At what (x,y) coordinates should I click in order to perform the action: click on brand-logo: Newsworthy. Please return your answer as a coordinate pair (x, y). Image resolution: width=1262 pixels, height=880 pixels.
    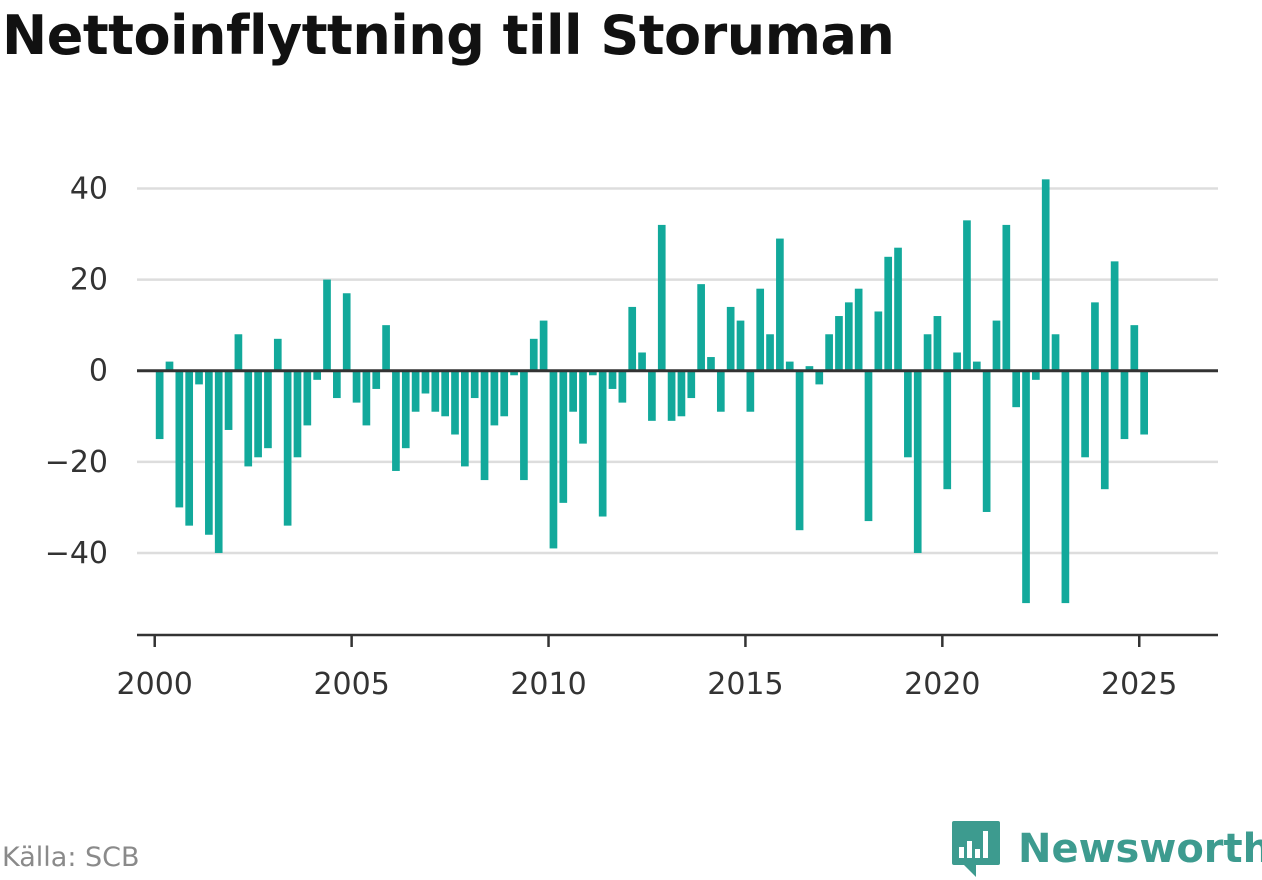
    Looking at the image, I should click on (1106, 849).